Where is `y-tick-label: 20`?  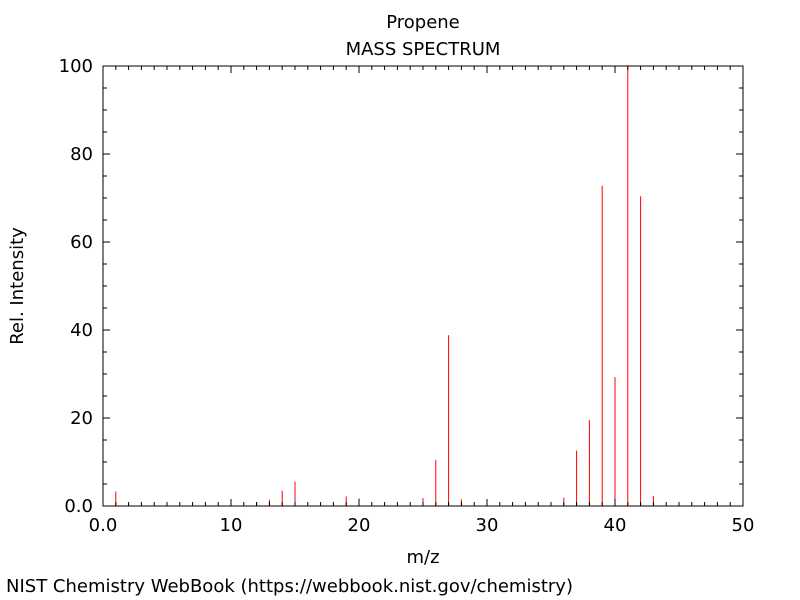 y-tick-label: 20 is located at coordinates (81, 418).